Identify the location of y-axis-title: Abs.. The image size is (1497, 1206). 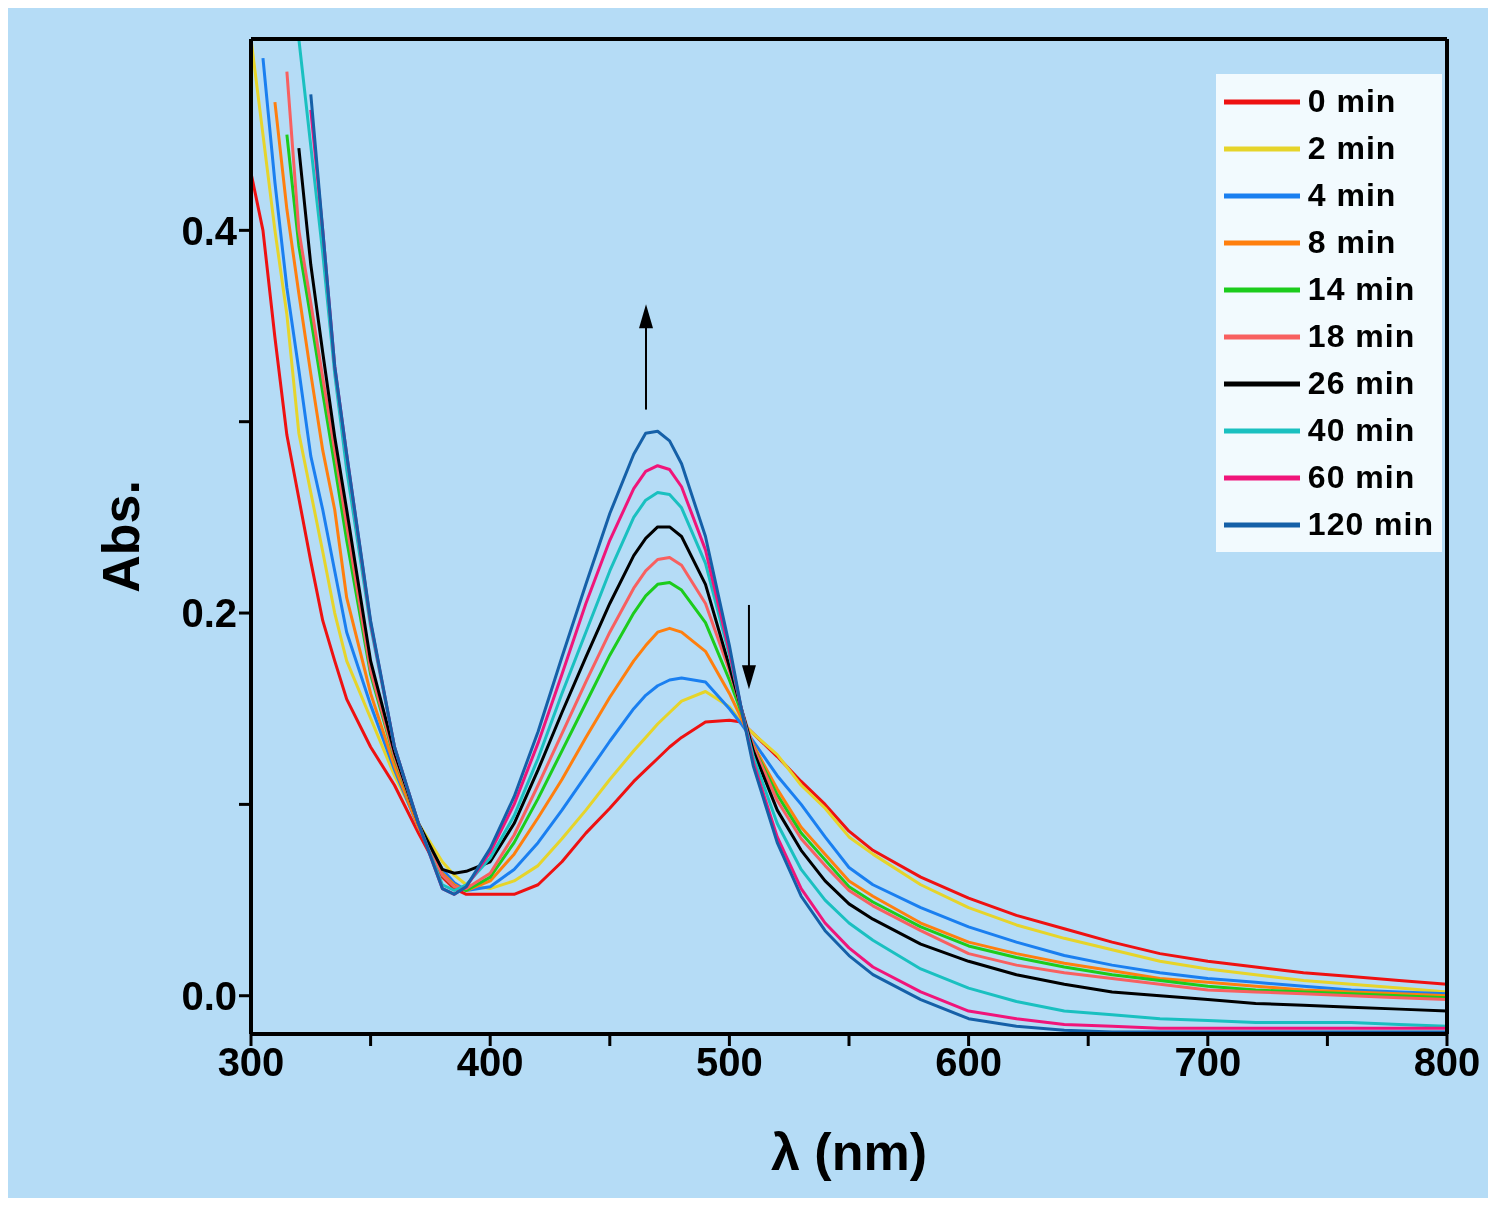
(121, 536).